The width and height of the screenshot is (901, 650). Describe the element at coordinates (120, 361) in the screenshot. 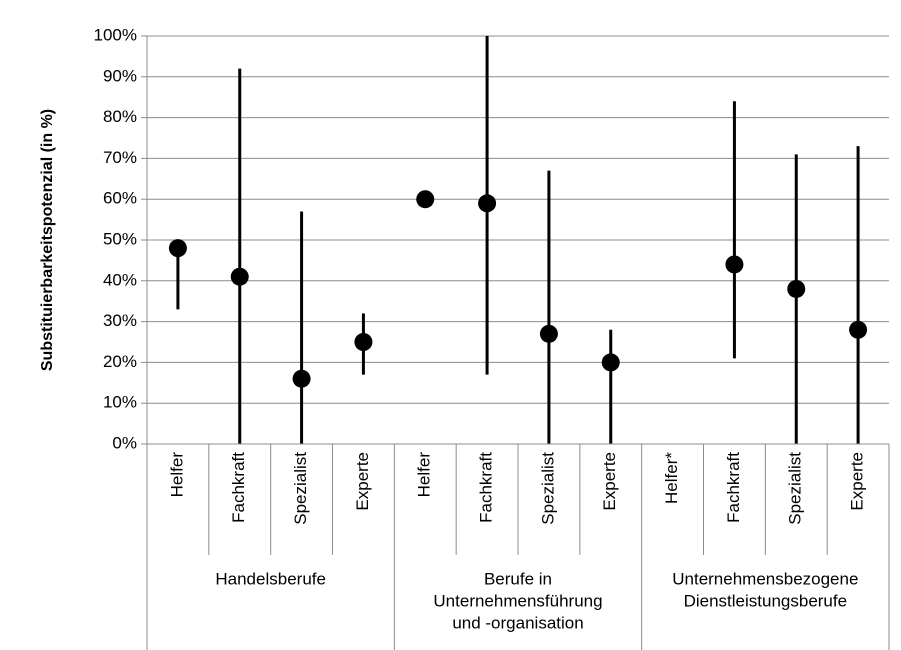

I see `y-tick-label: 20%` at that location.